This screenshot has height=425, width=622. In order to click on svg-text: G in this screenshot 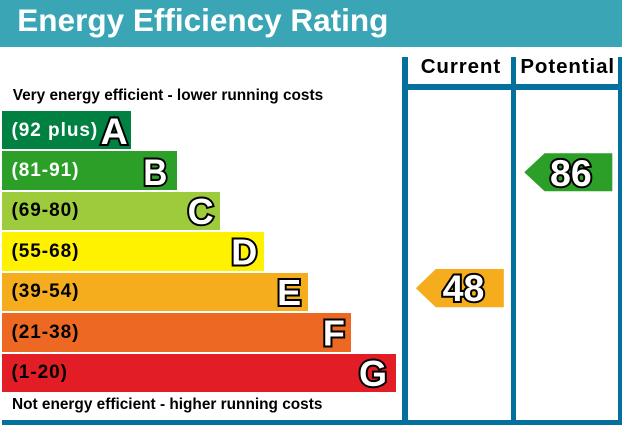, I will do `click(373, 373)`.